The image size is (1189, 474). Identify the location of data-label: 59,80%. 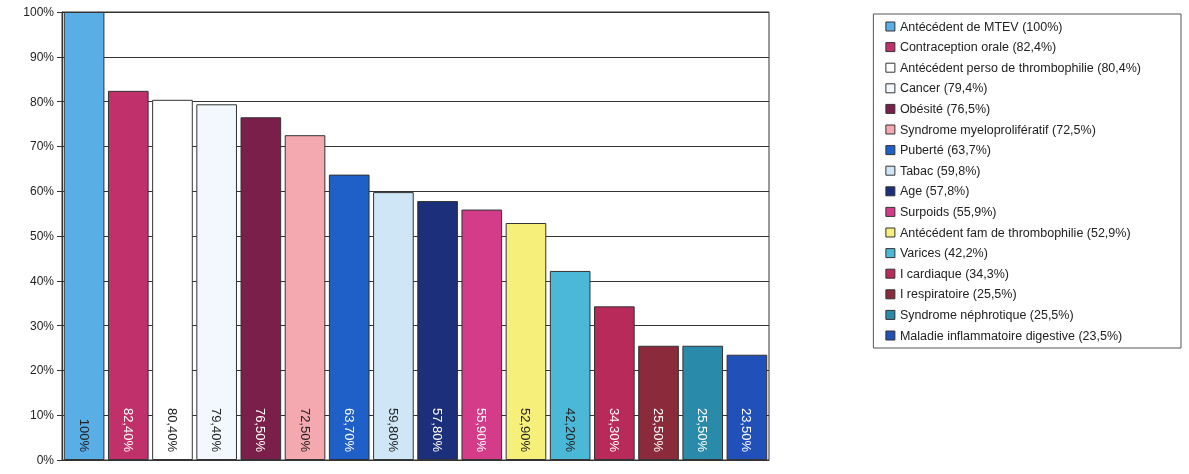
(393, 430).